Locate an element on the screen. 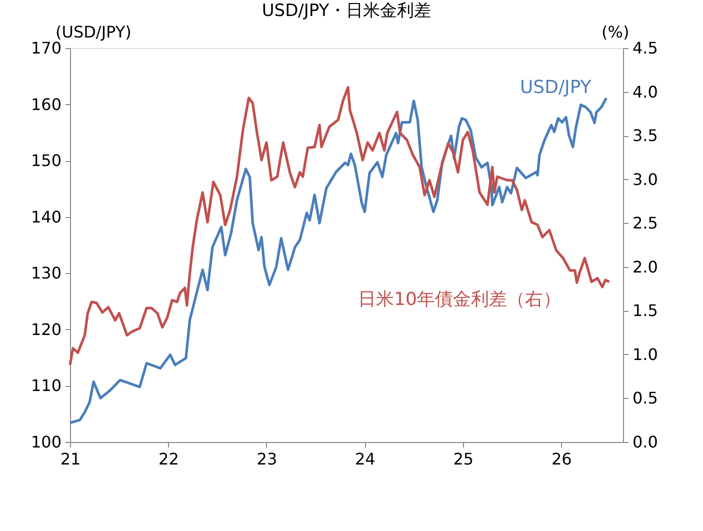  chart-title: USD/JPY・日米金利差 is located at coordinates (347, 11).